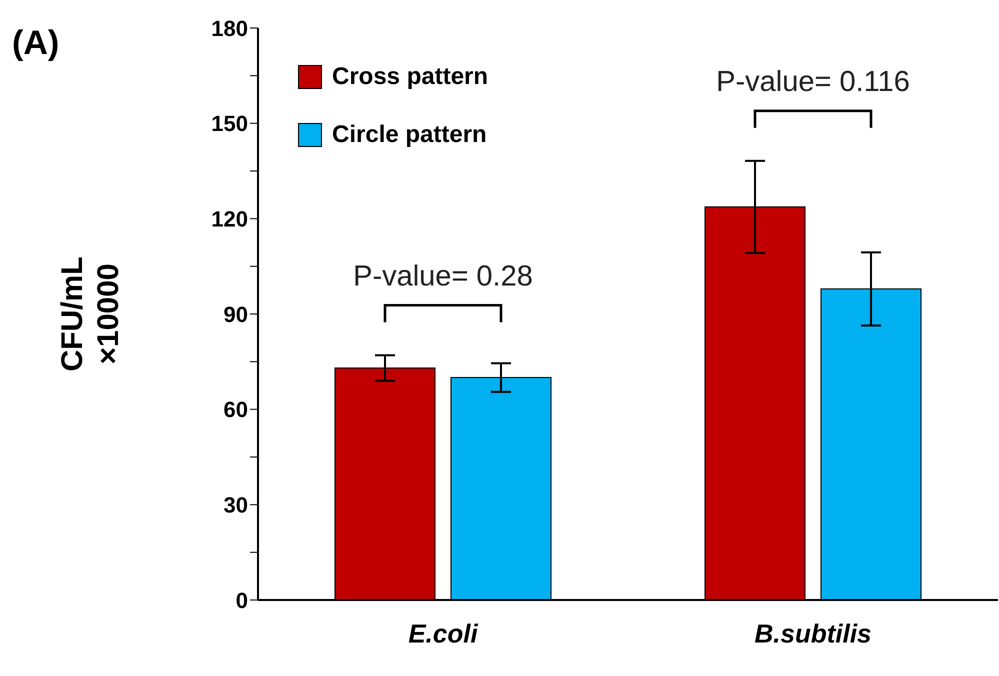  I want to click on annotation: P-value= 0.116, so click(813, 82).